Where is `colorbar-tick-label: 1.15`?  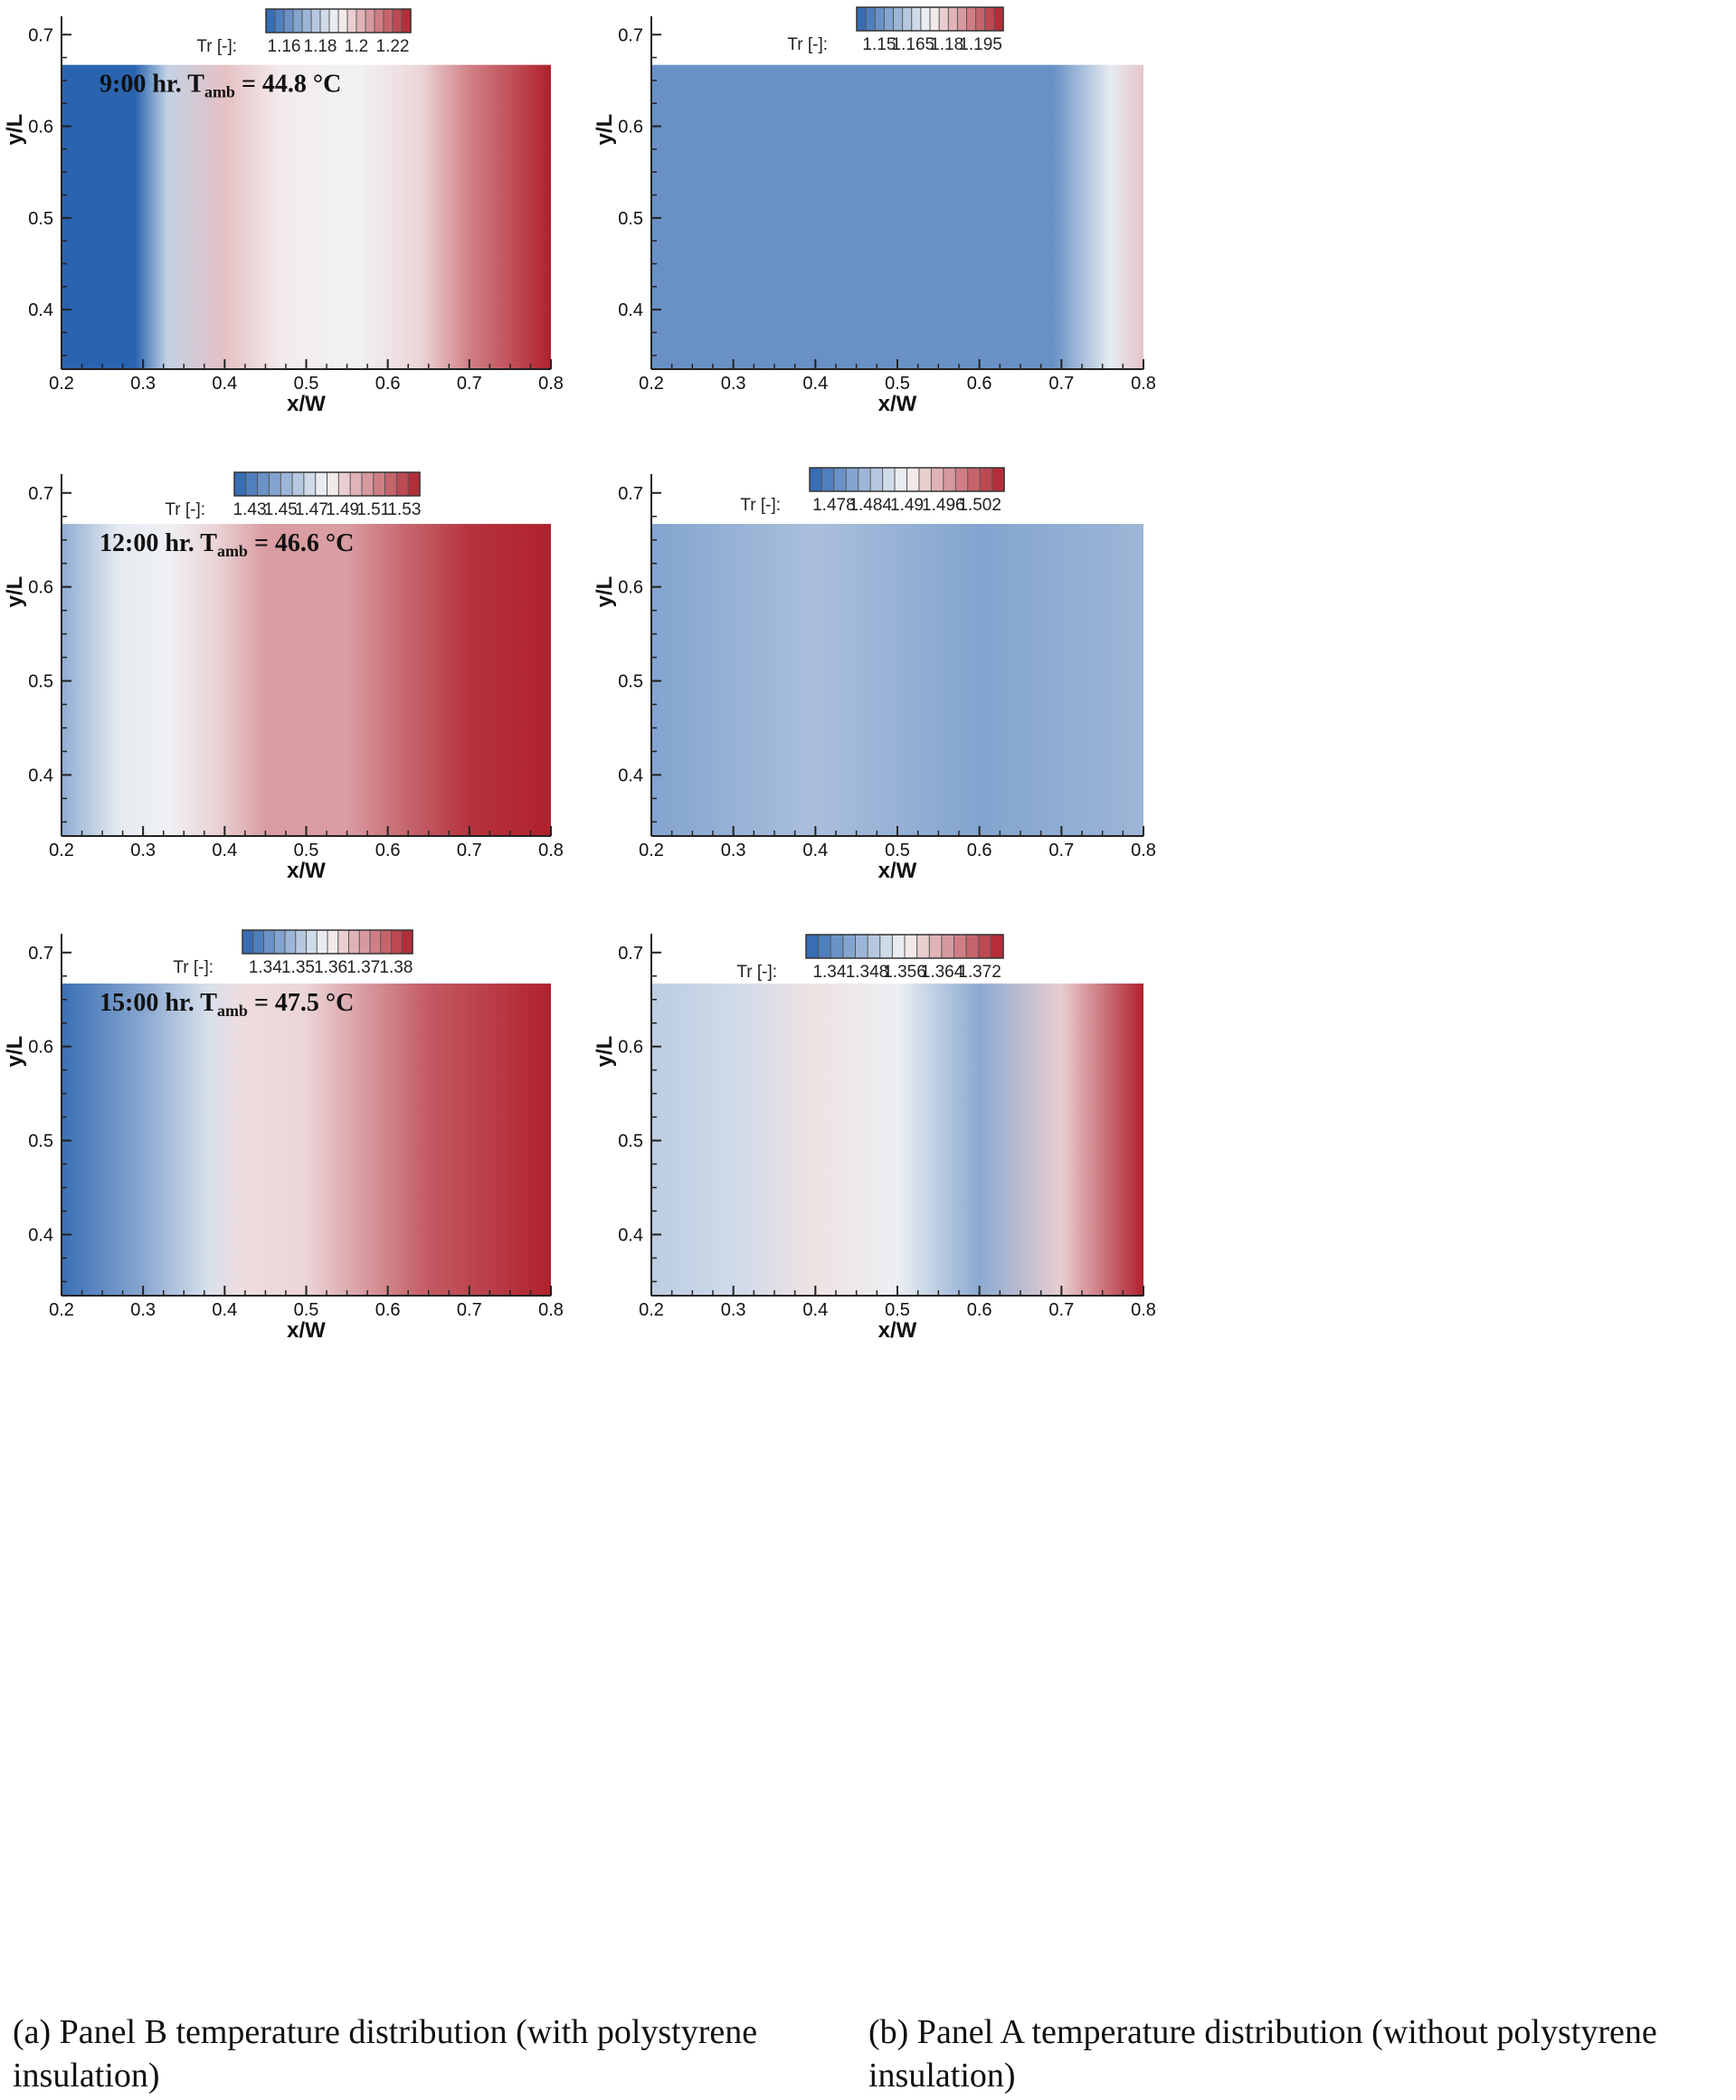 colorbar-tick-label: 1.15 is located at coordinates (879, 44).